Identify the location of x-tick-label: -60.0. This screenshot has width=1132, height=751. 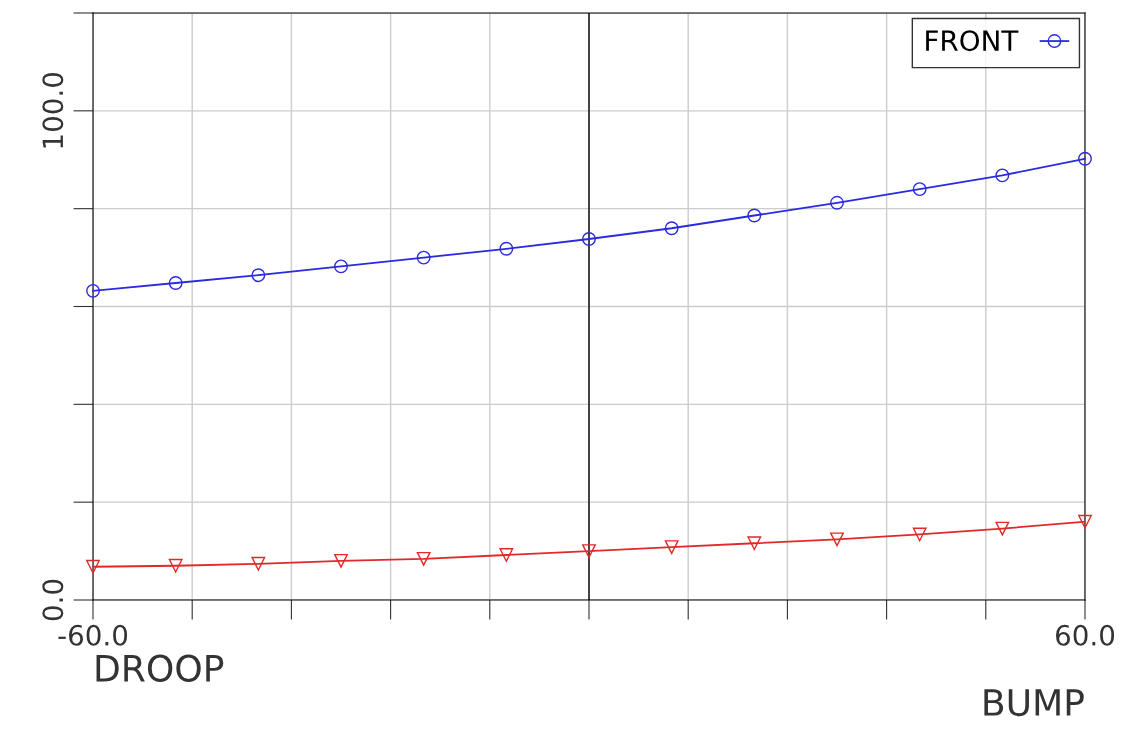
(93, 635).